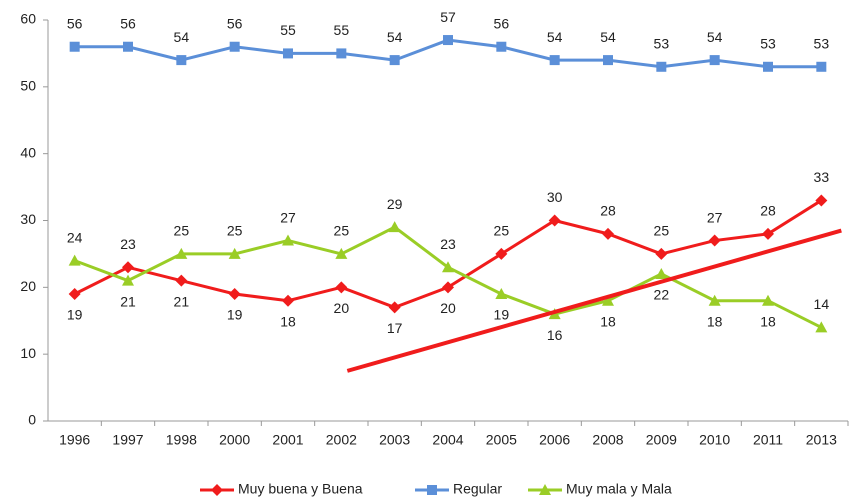  I want to click on y-tick-label: 20, so click(28, 286).